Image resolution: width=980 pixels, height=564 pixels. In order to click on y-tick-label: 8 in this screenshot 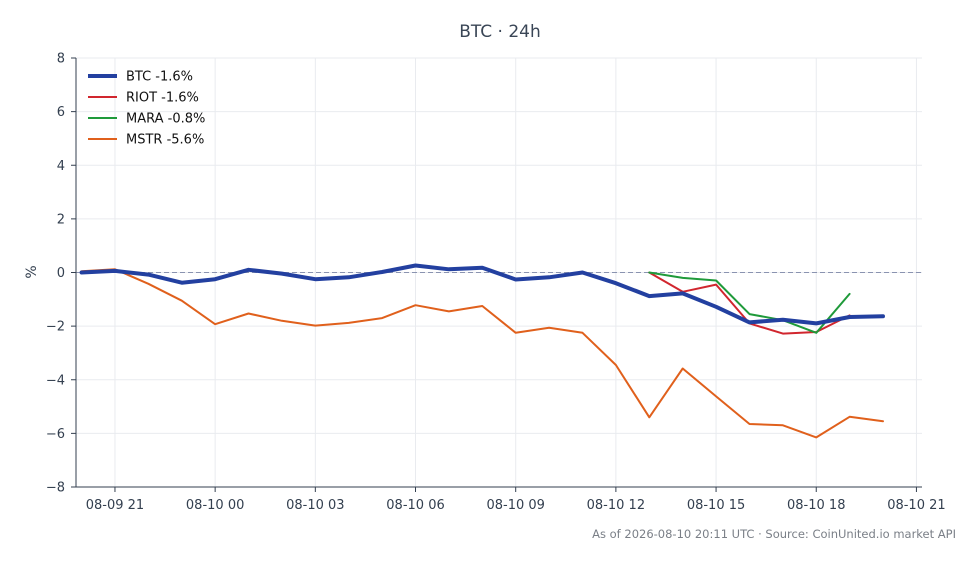, I will do `click(61, 59)`.